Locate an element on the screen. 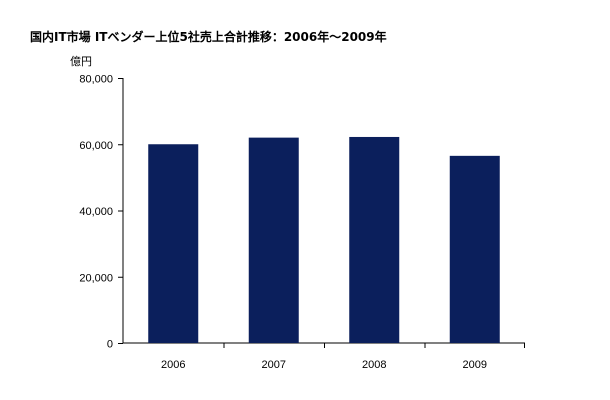  x-tick-label: 2009 is located at coordinates (475, 365).